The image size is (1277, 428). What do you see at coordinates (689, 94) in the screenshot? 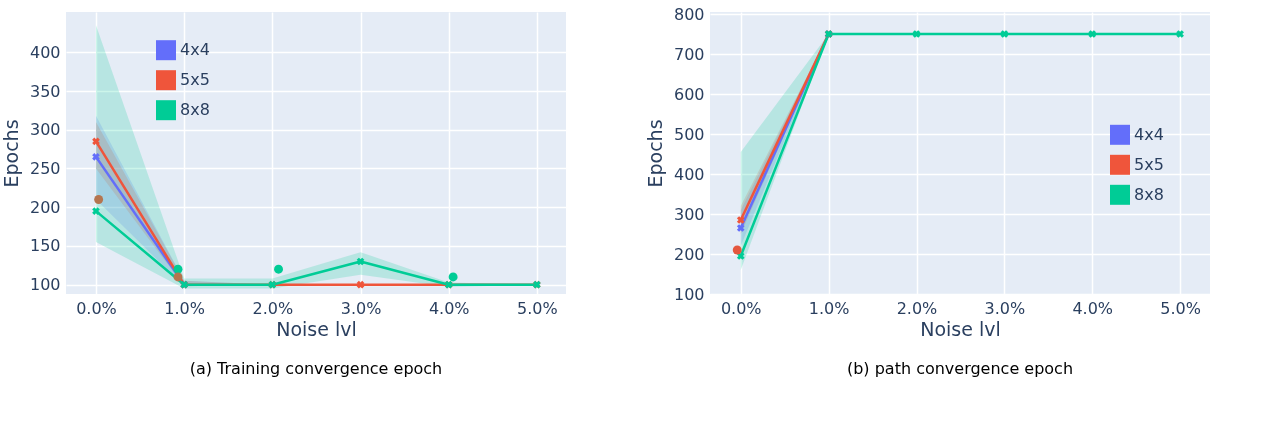
I see `y-tick-label: 600` at bounding box center [689, 94].